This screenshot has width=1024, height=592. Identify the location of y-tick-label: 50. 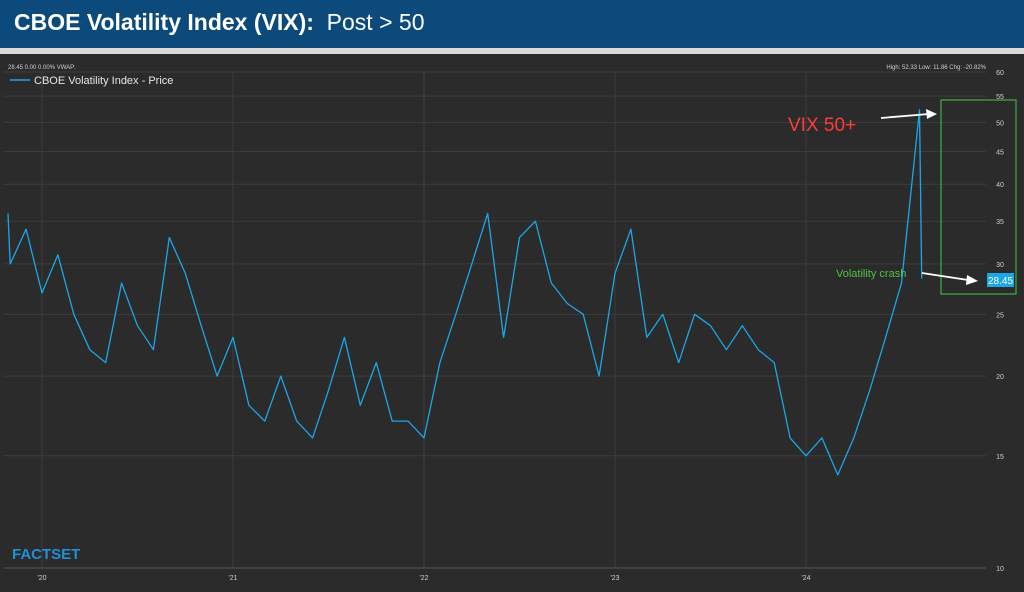
(1000, 123).